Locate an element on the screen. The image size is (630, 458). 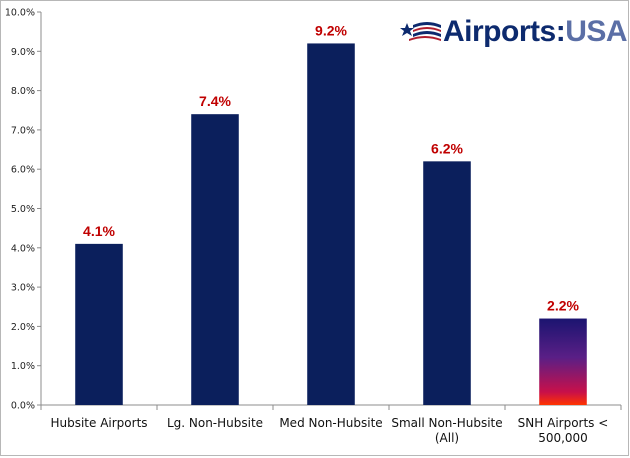
x-tick-label: Hubsite Airports is located at coordinates (98, 423).